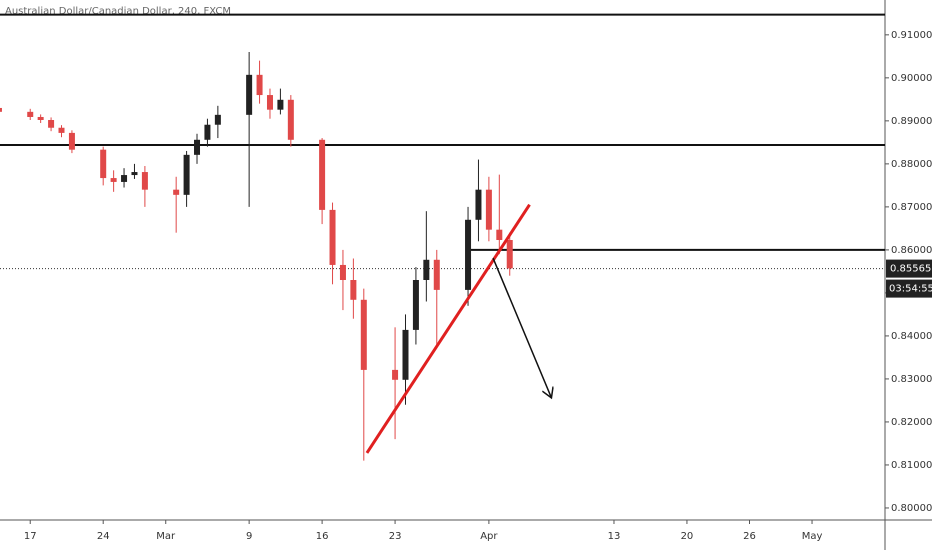 The height and width of the screenshot is (550, 932). What do you see at coordinates (911, 78) in the screenshot?
I see `y-tick-label: 0.90000` at bounding box center [911, 78].